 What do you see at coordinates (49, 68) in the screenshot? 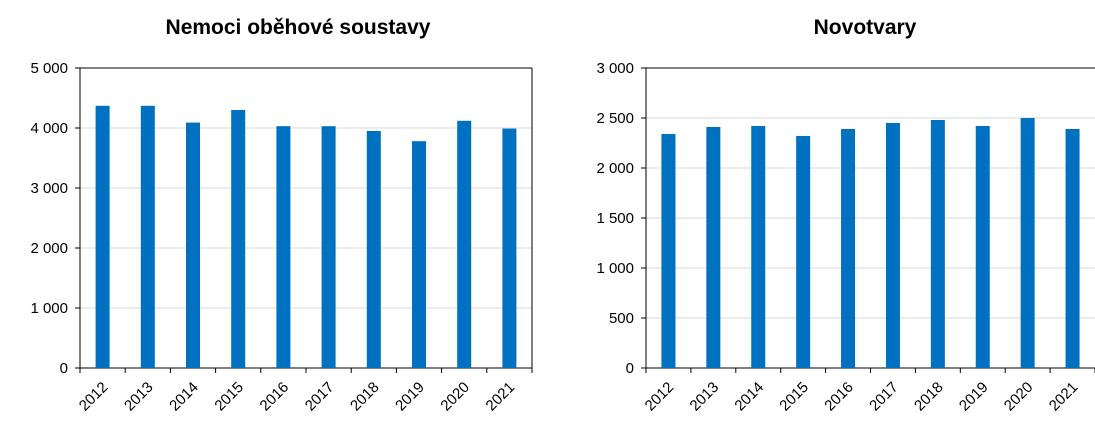
I see `y-tick-label: 5 000` at bounding box center [49, 68].